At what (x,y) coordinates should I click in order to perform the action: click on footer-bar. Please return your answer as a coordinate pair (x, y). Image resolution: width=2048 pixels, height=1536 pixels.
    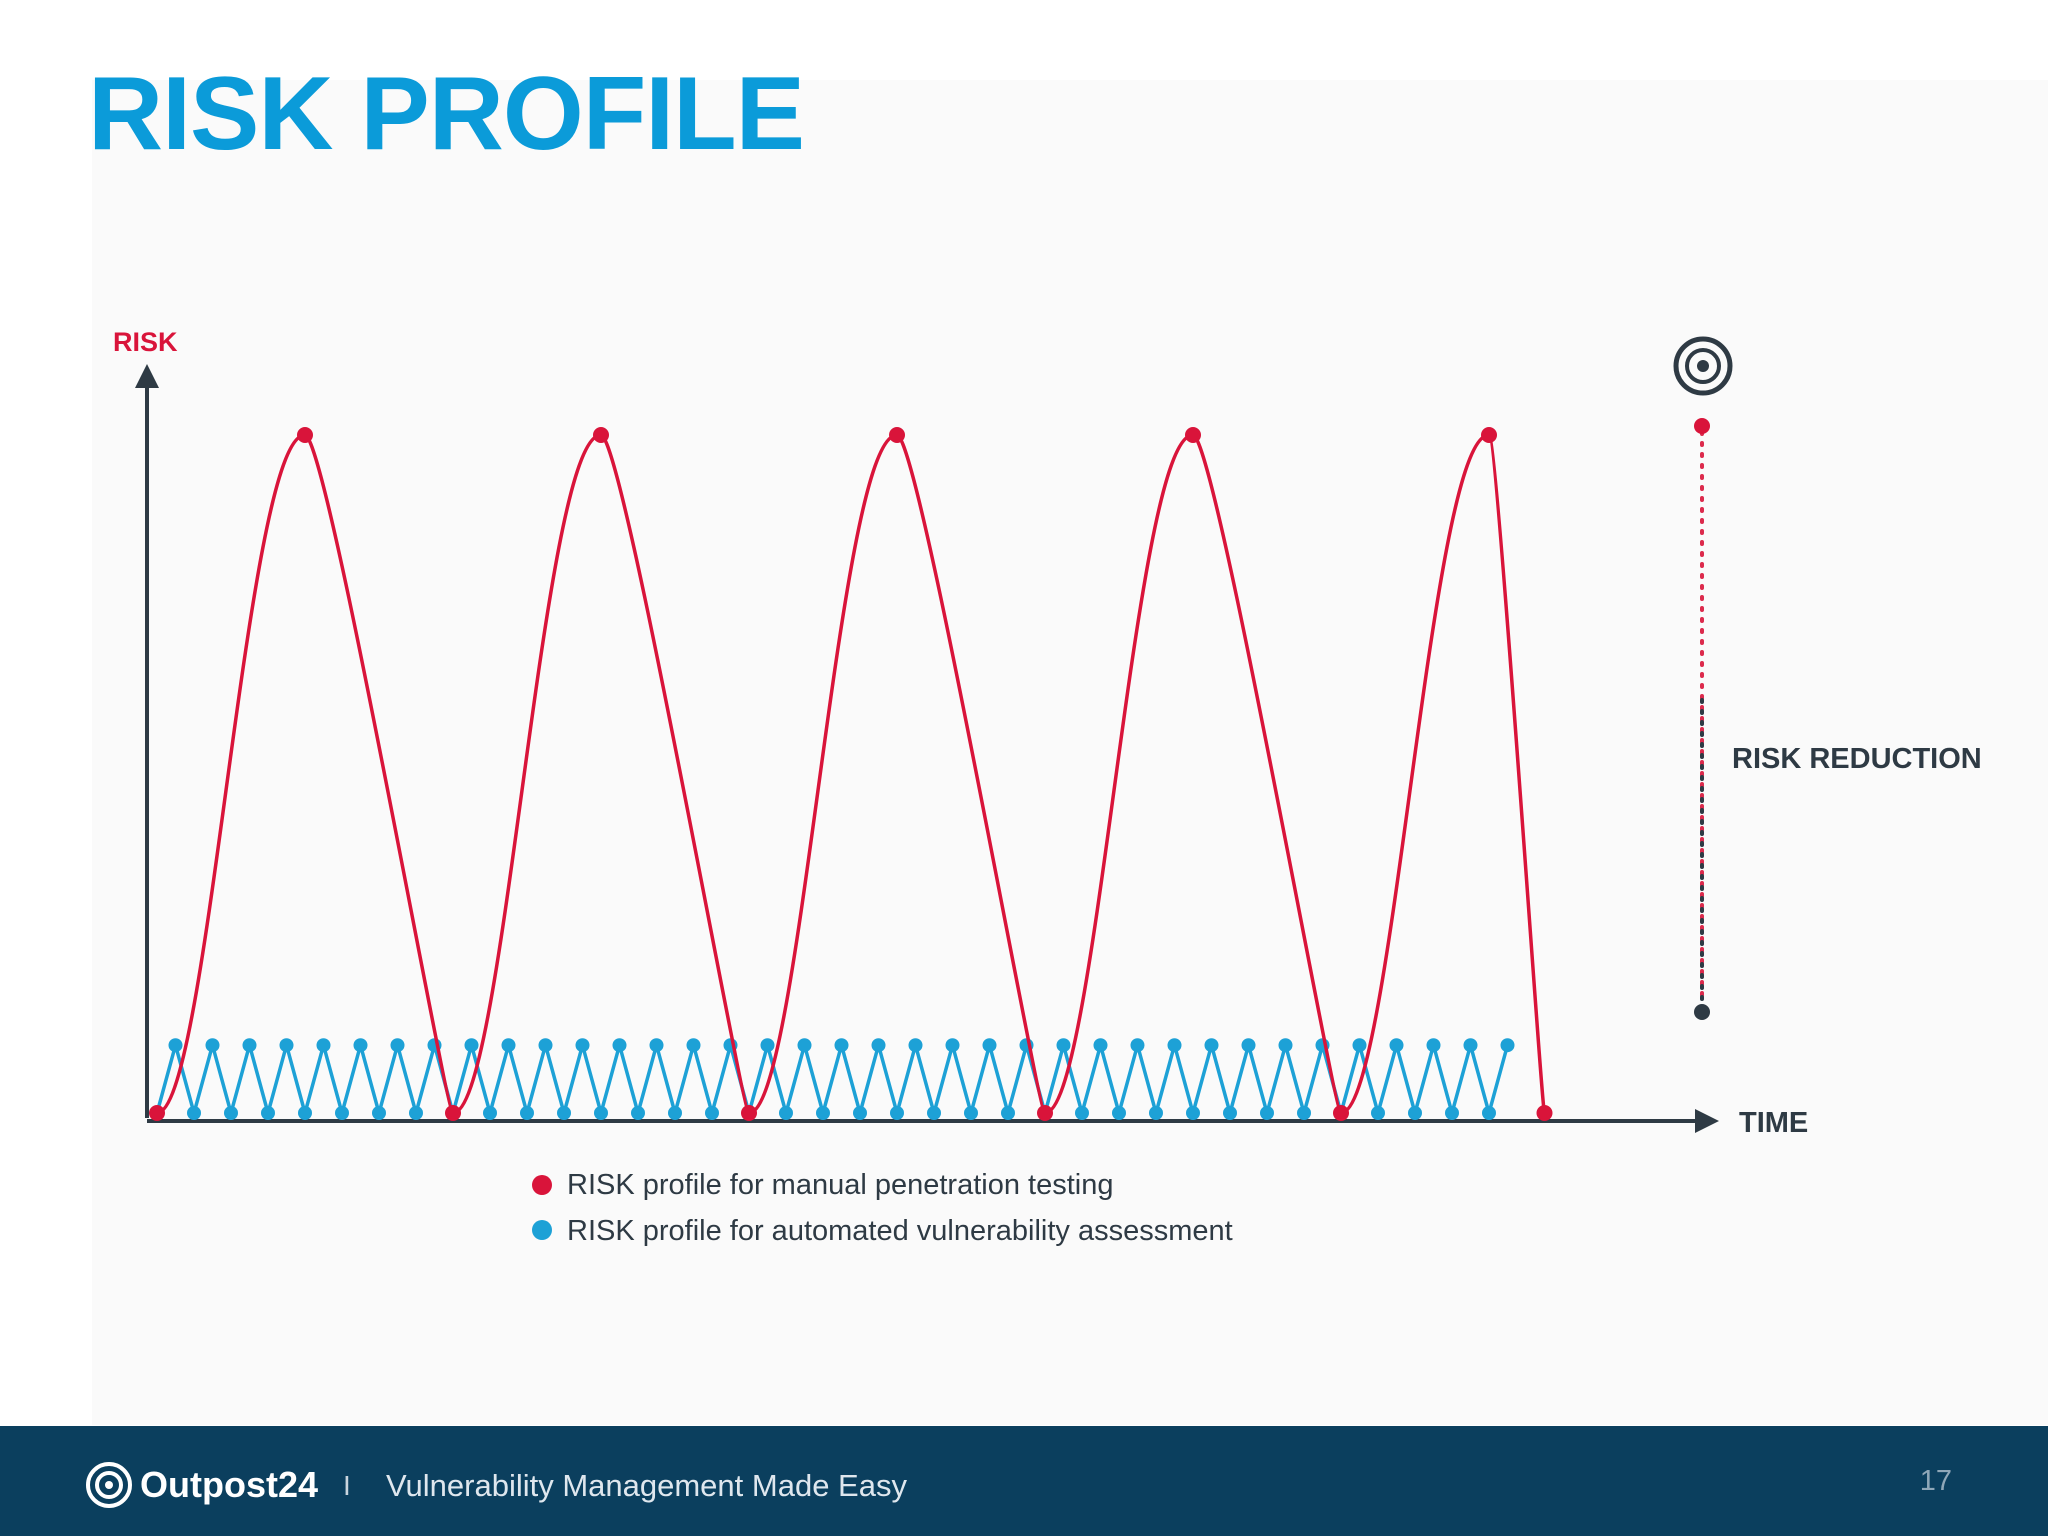
    Looking at the image, I should click on (1024, 1481).